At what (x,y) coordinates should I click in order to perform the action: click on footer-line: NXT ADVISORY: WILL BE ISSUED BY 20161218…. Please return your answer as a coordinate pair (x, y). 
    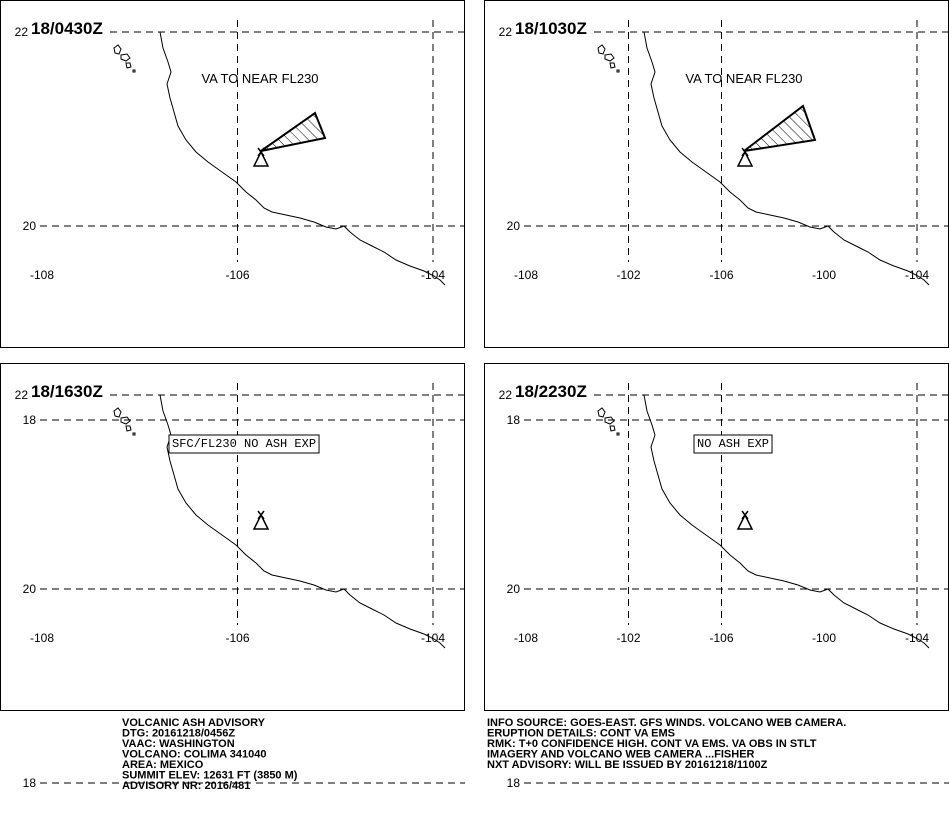
    Looking at the image, I should click on (627, 765).